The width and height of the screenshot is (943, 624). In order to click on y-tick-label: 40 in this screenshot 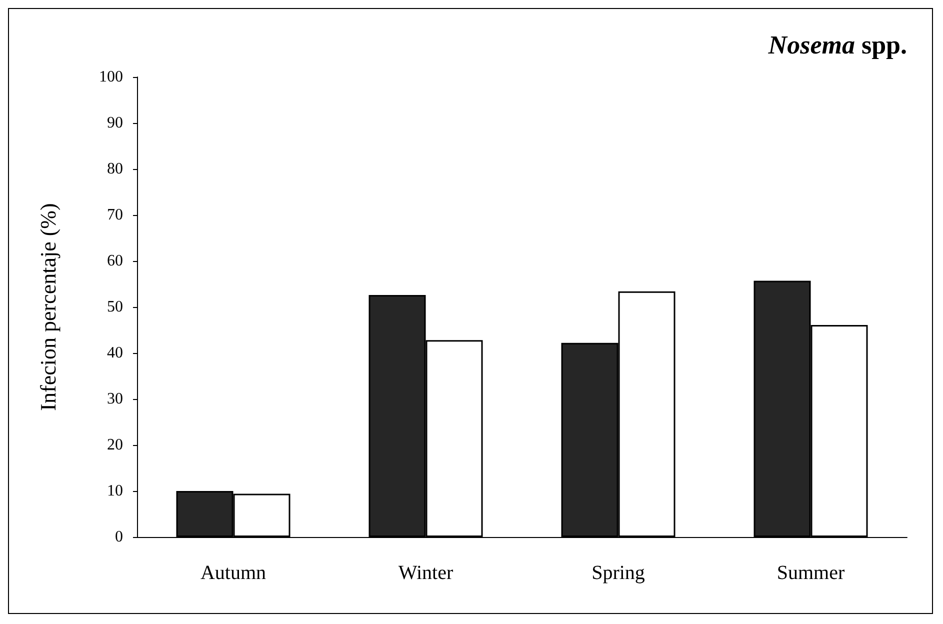, I will do `click(115, 353)`.